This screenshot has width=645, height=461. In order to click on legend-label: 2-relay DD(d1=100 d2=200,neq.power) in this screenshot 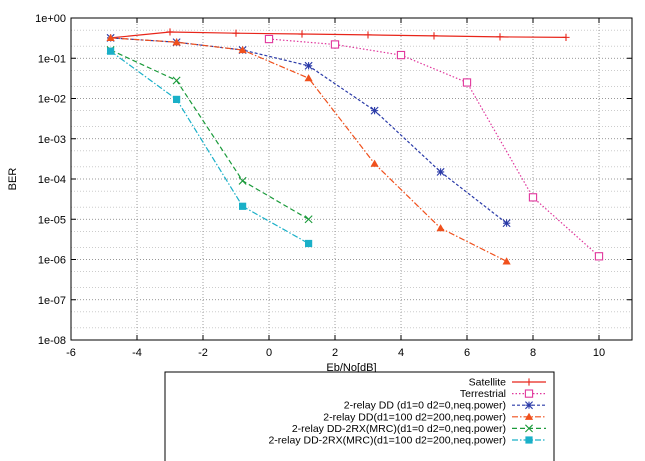, I will do `click(414, 417)`.